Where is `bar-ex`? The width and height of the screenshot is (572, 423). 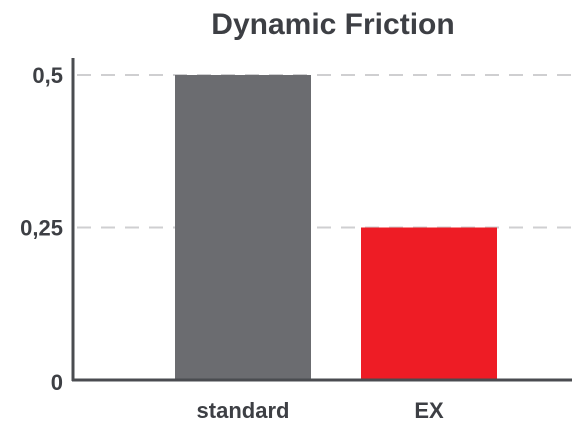
bar-ex is located at coordinates (429, 303).